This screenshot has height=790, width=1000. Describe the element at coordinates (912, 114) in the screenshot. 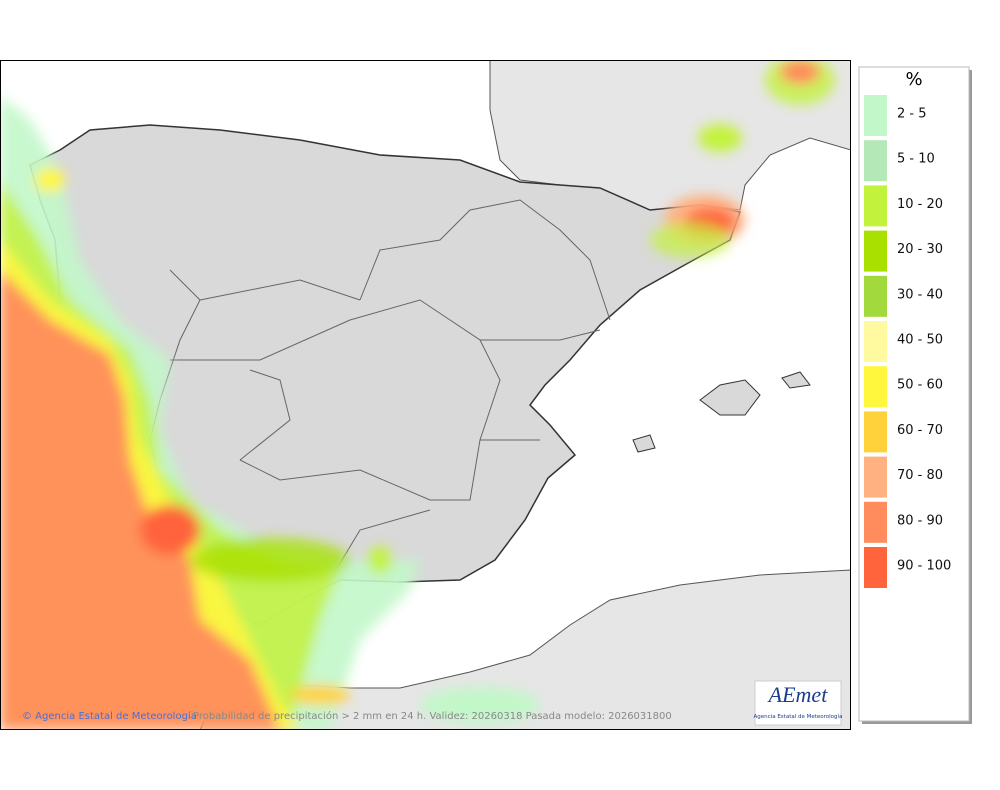

I see `legend-label: 2 - 5` at that location.